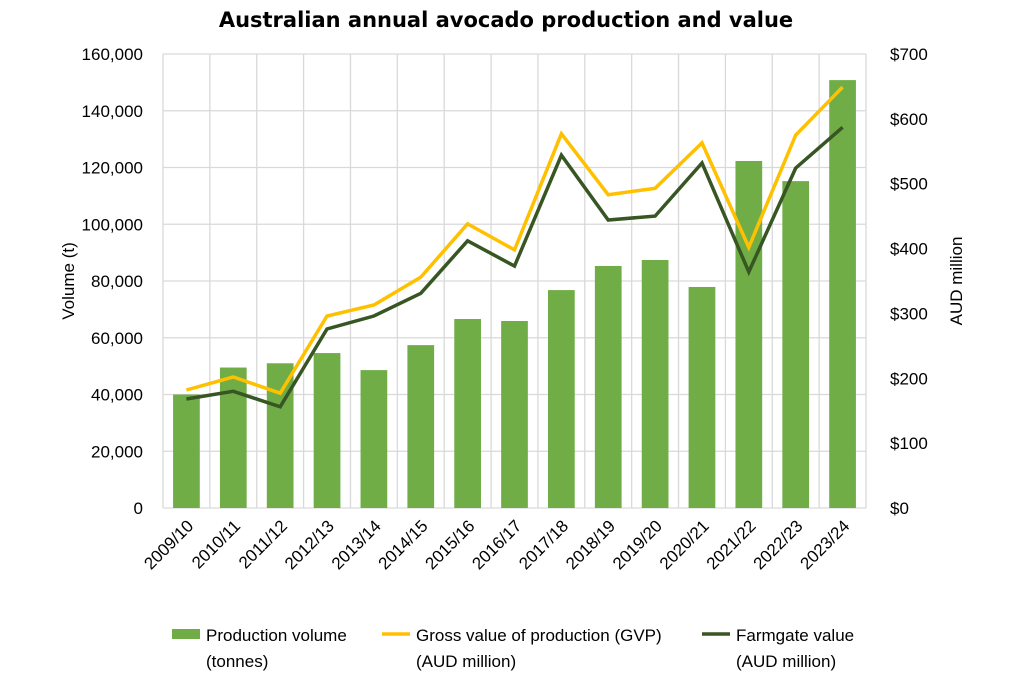 Image resolution: width=1014 pixels, height=677 pixels. Describe the element at coordinates (825, 544) in the screenshot. I see `x-tick-label: 2023/24` at that location.